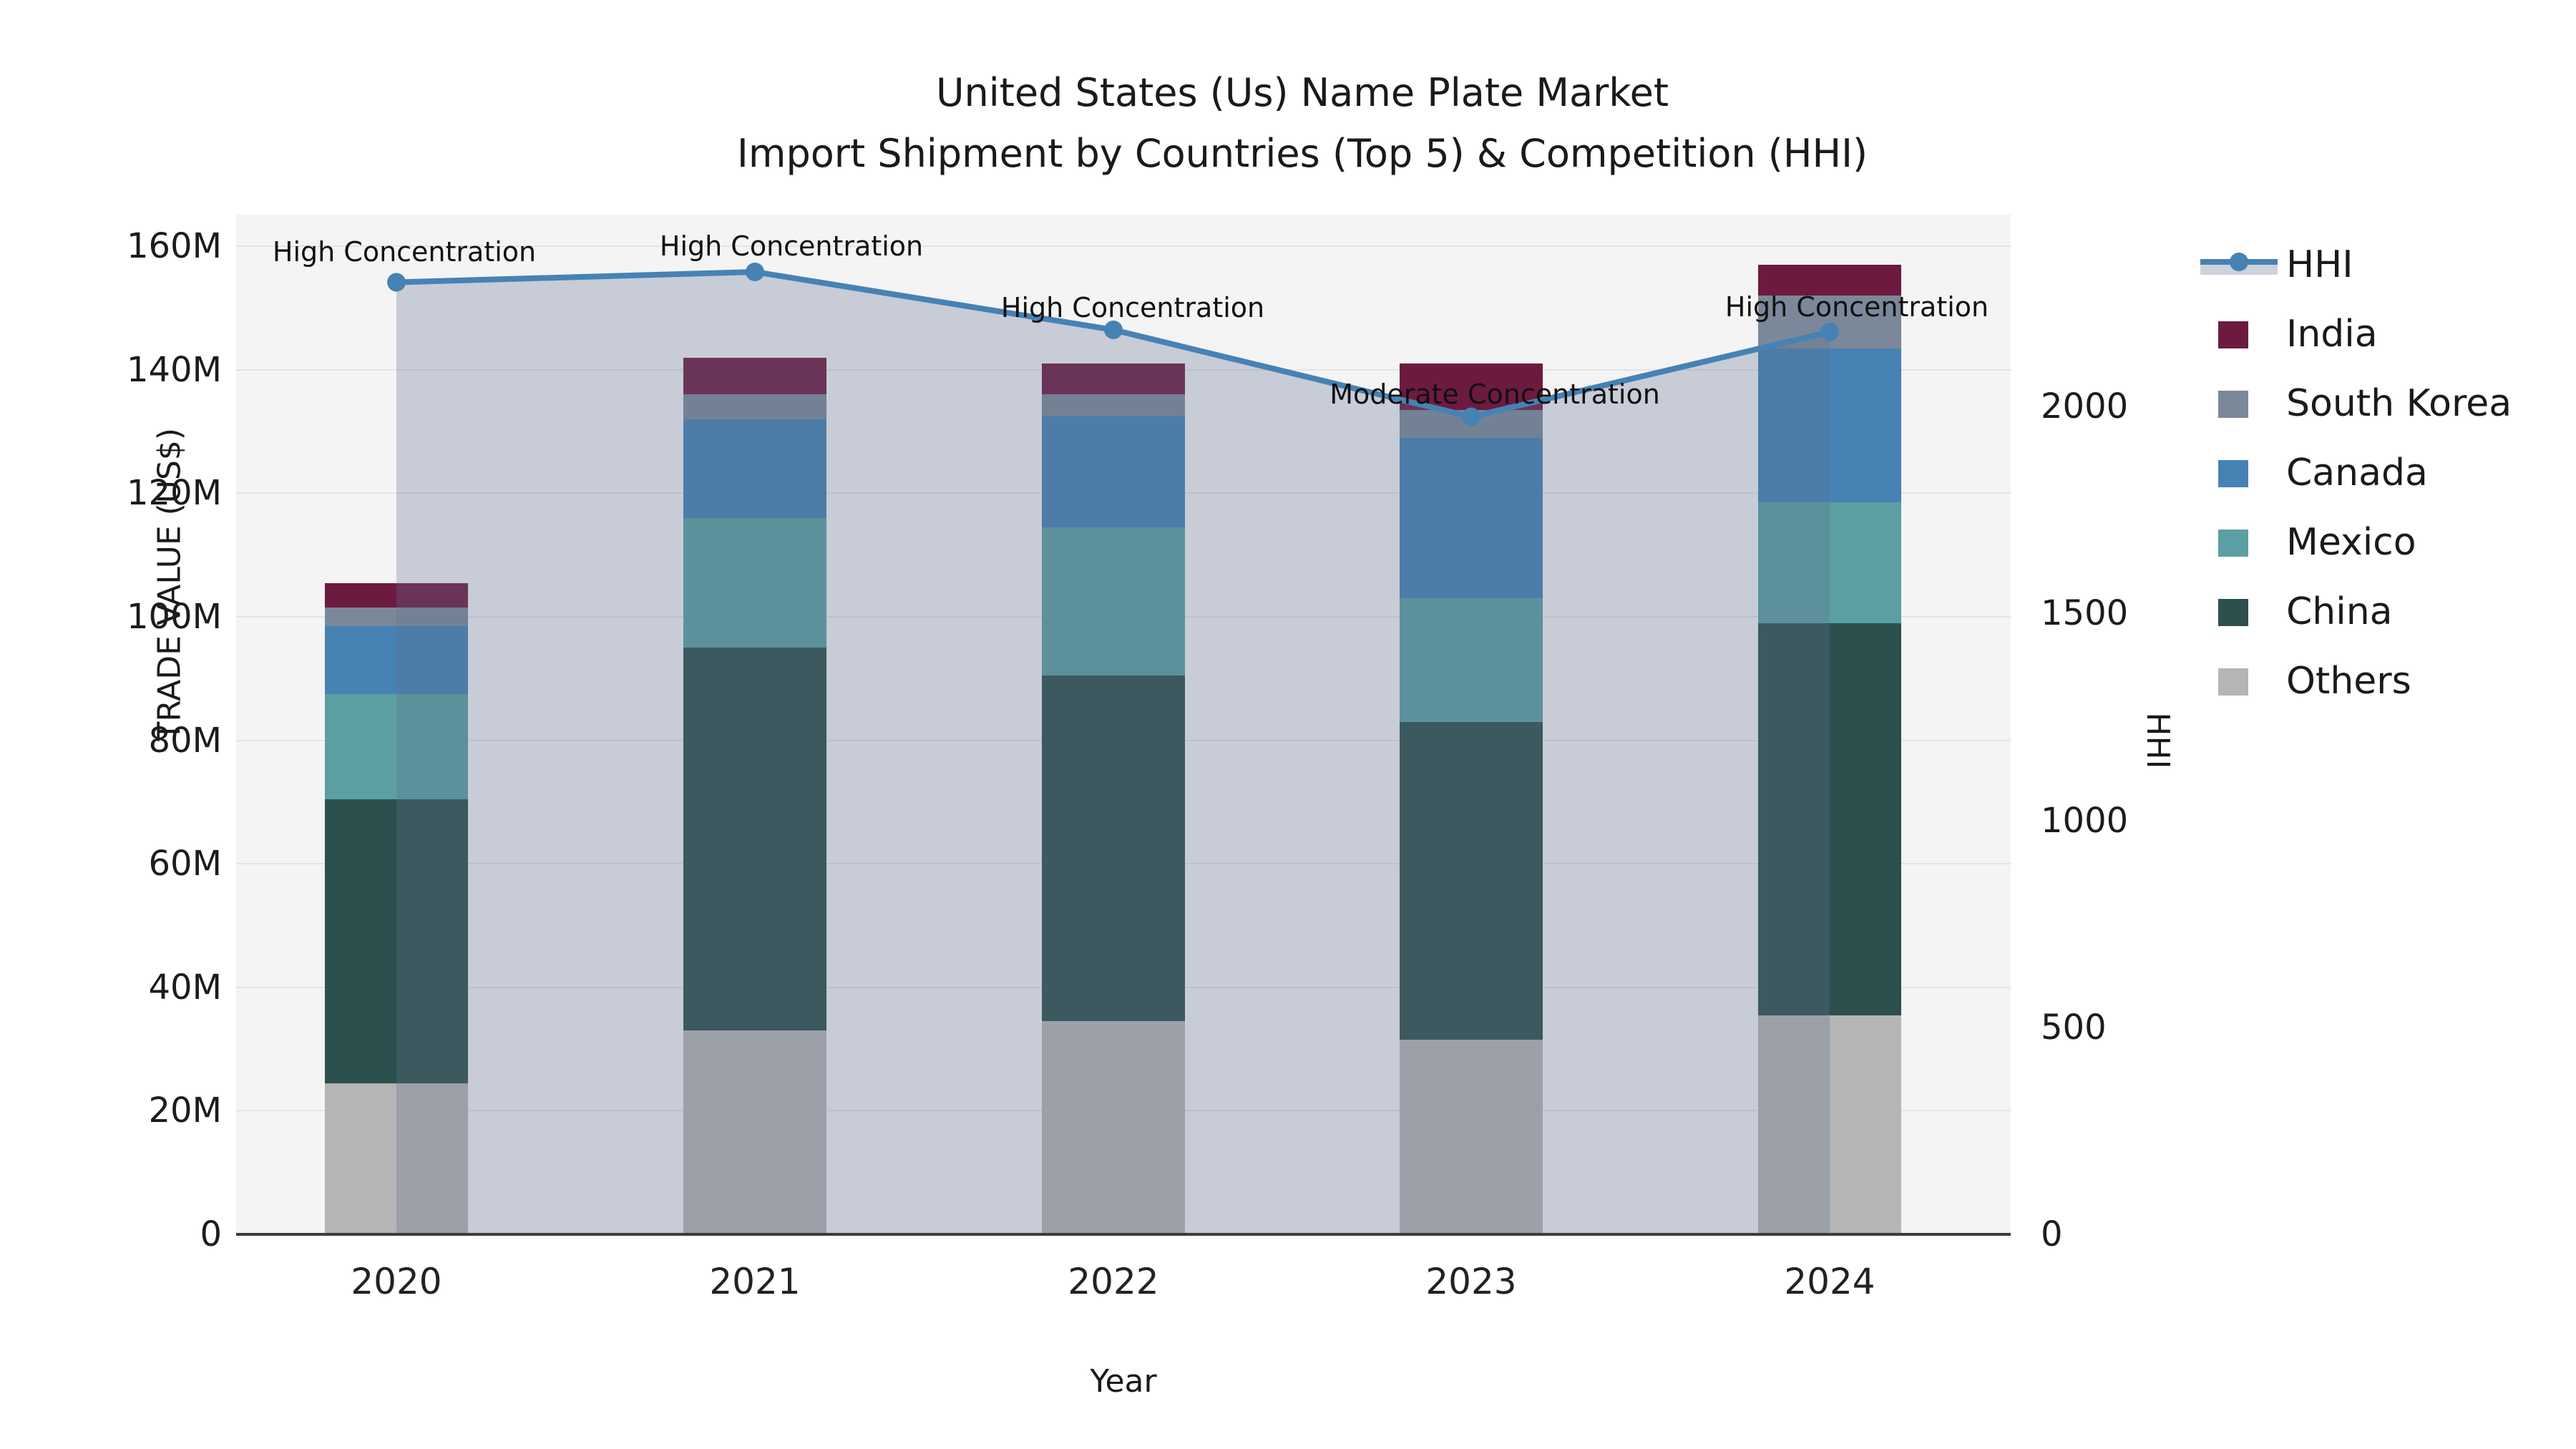 This screenshot has width=2576, height=1449. Describe the element at coordinates (1113, 1127) in the screenshot. I see `bar-segment-2022-others` at that location.